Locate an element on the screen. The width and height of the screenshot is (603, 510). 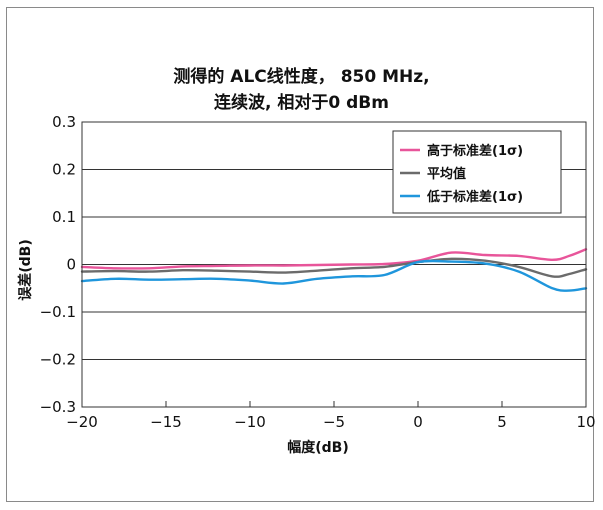
x-tick-label: 5 is located at coordinates (502, 422).